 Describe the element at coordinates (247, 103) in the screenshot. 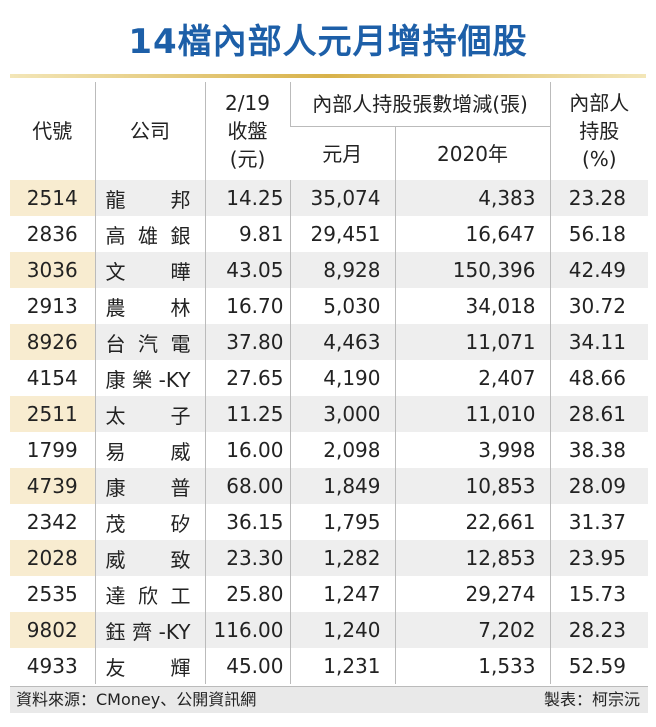

I see `header-line: 2/19` at that location.